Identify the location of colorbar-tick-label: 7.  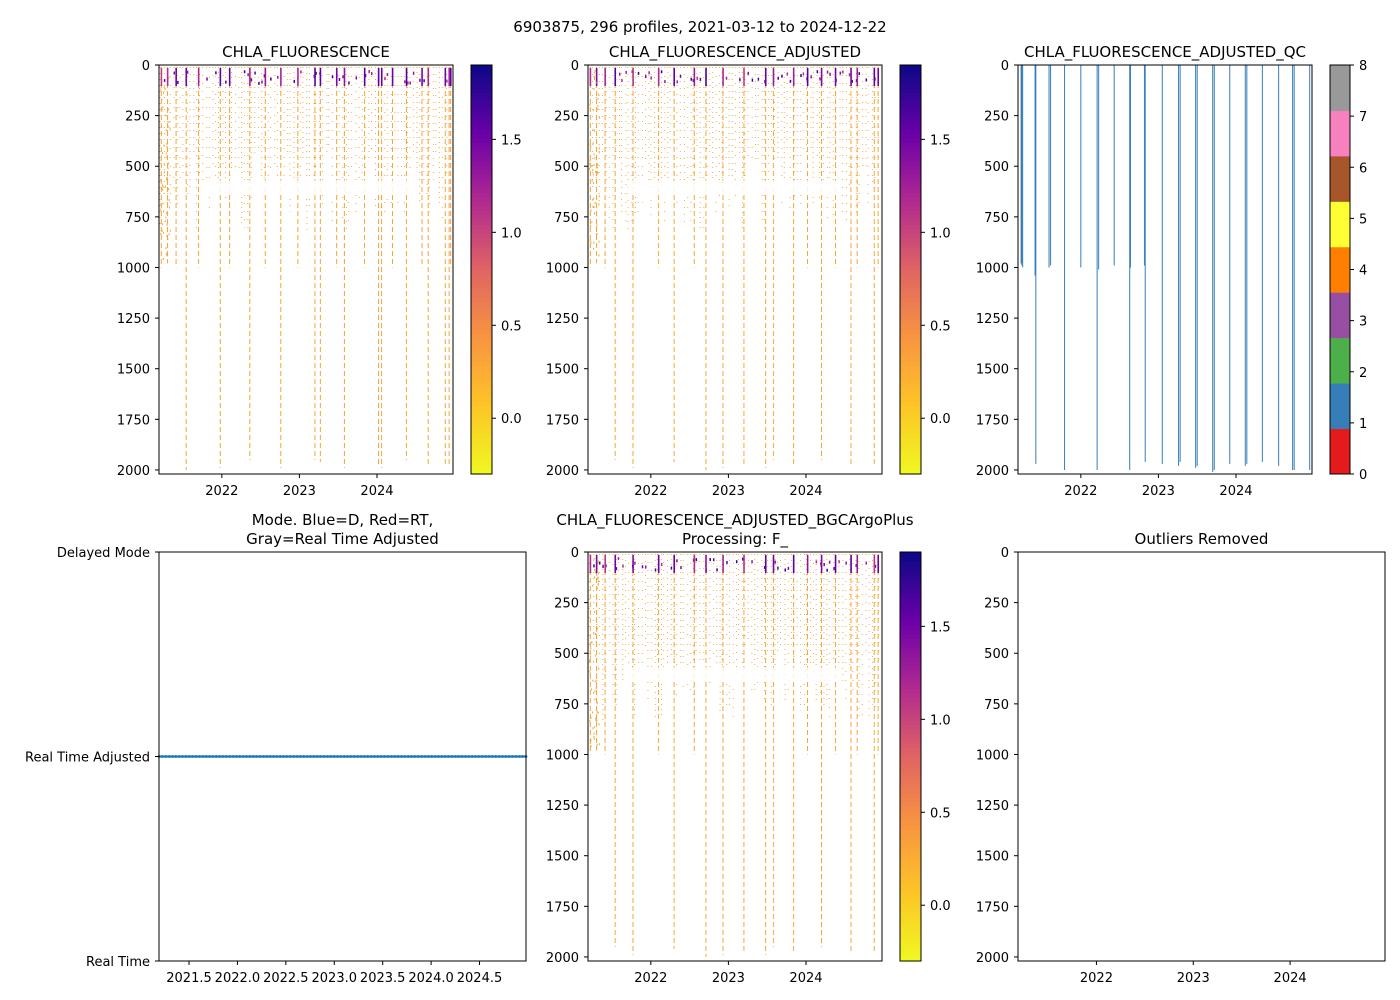
(1363, 117).